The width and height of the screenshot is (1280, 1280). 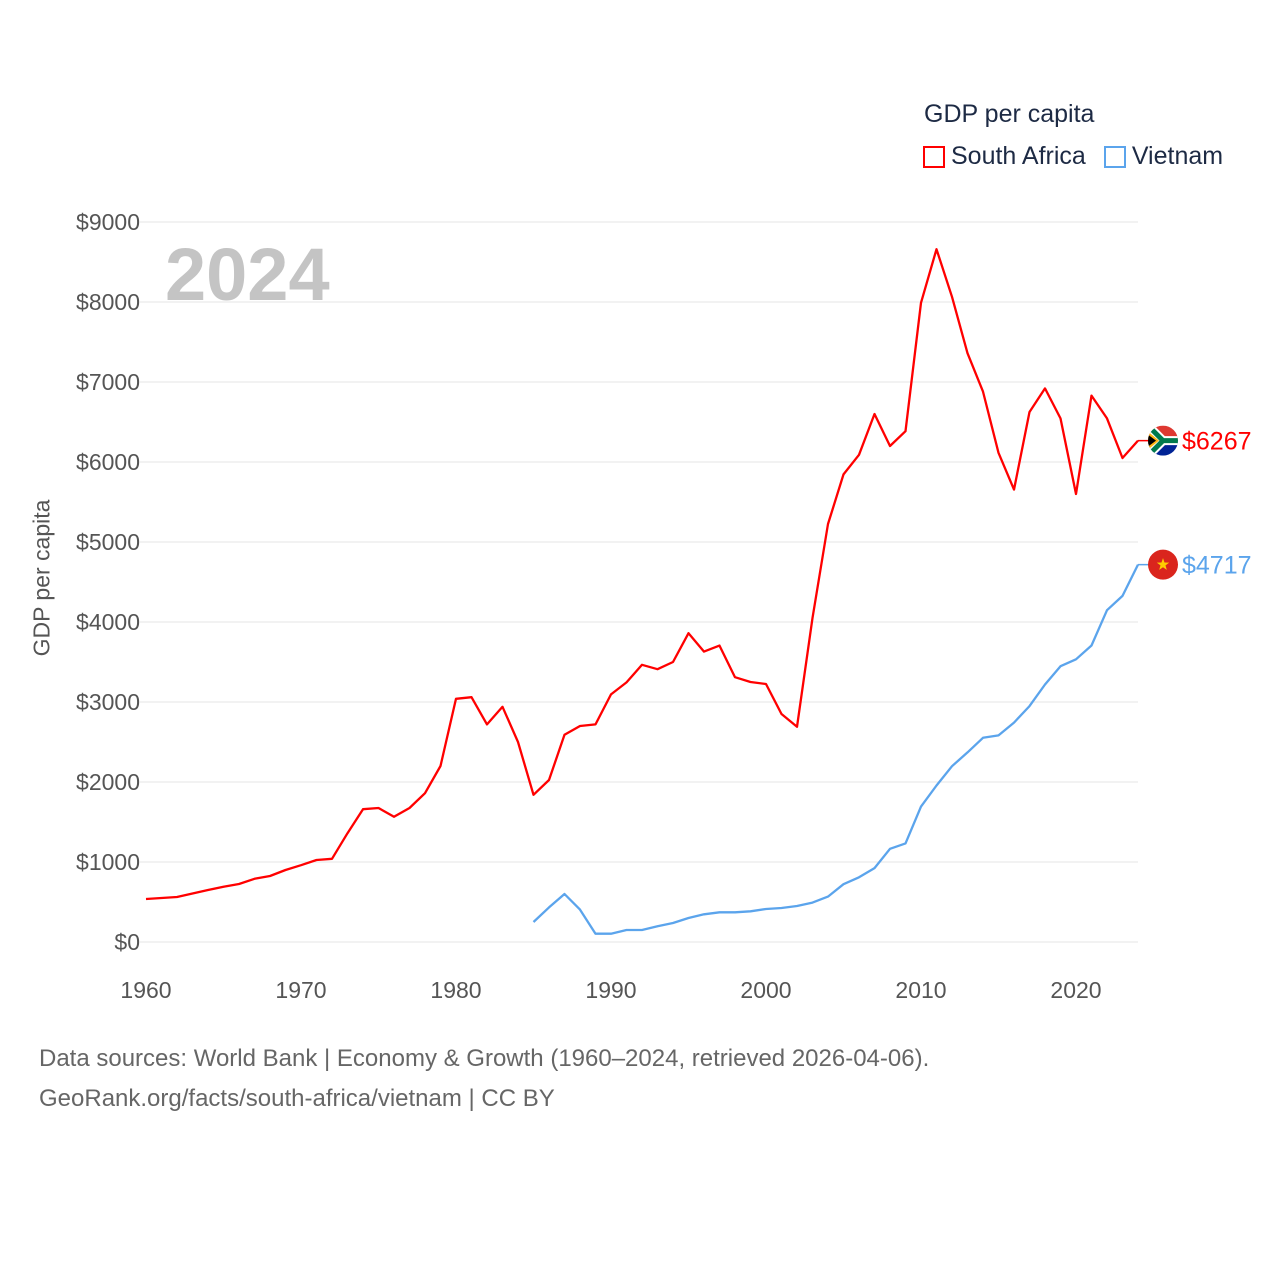 I want to click on x-tick-label: 1960, so click(x=145, y=990).